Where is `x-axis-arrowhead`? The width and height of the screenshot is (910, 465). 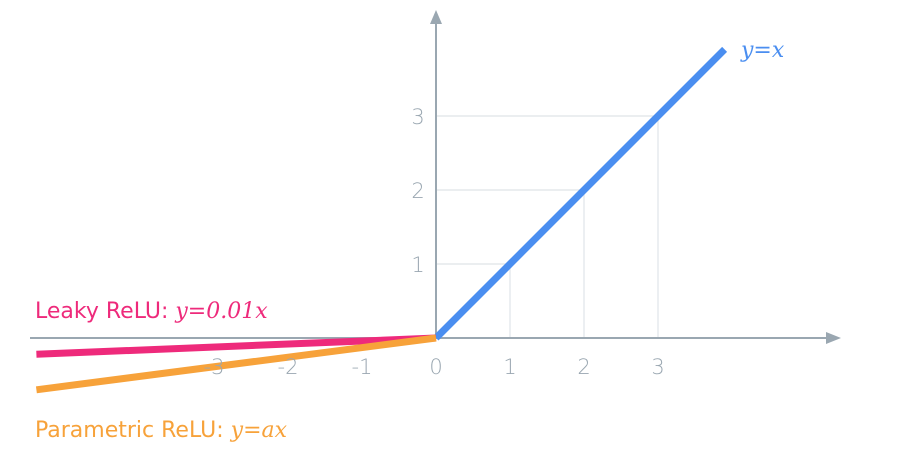 x-axis-arrowhead is located at coordinates (833, 338).